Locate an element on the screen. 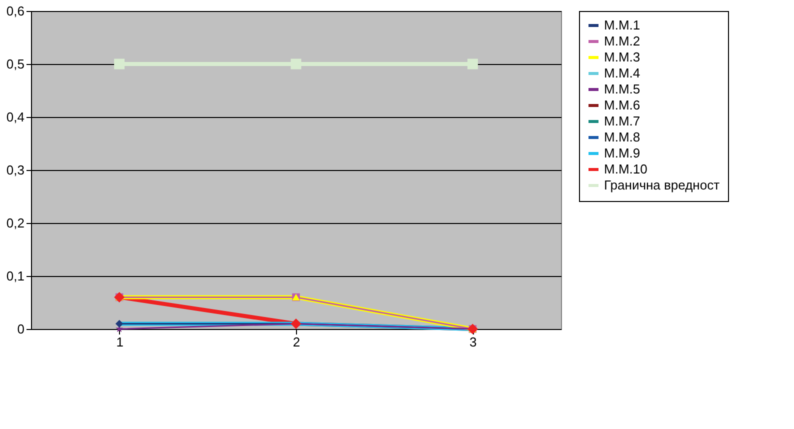 The image size is (794, 429). legend-label: М.М.7 is located at coordinates (622, 121).